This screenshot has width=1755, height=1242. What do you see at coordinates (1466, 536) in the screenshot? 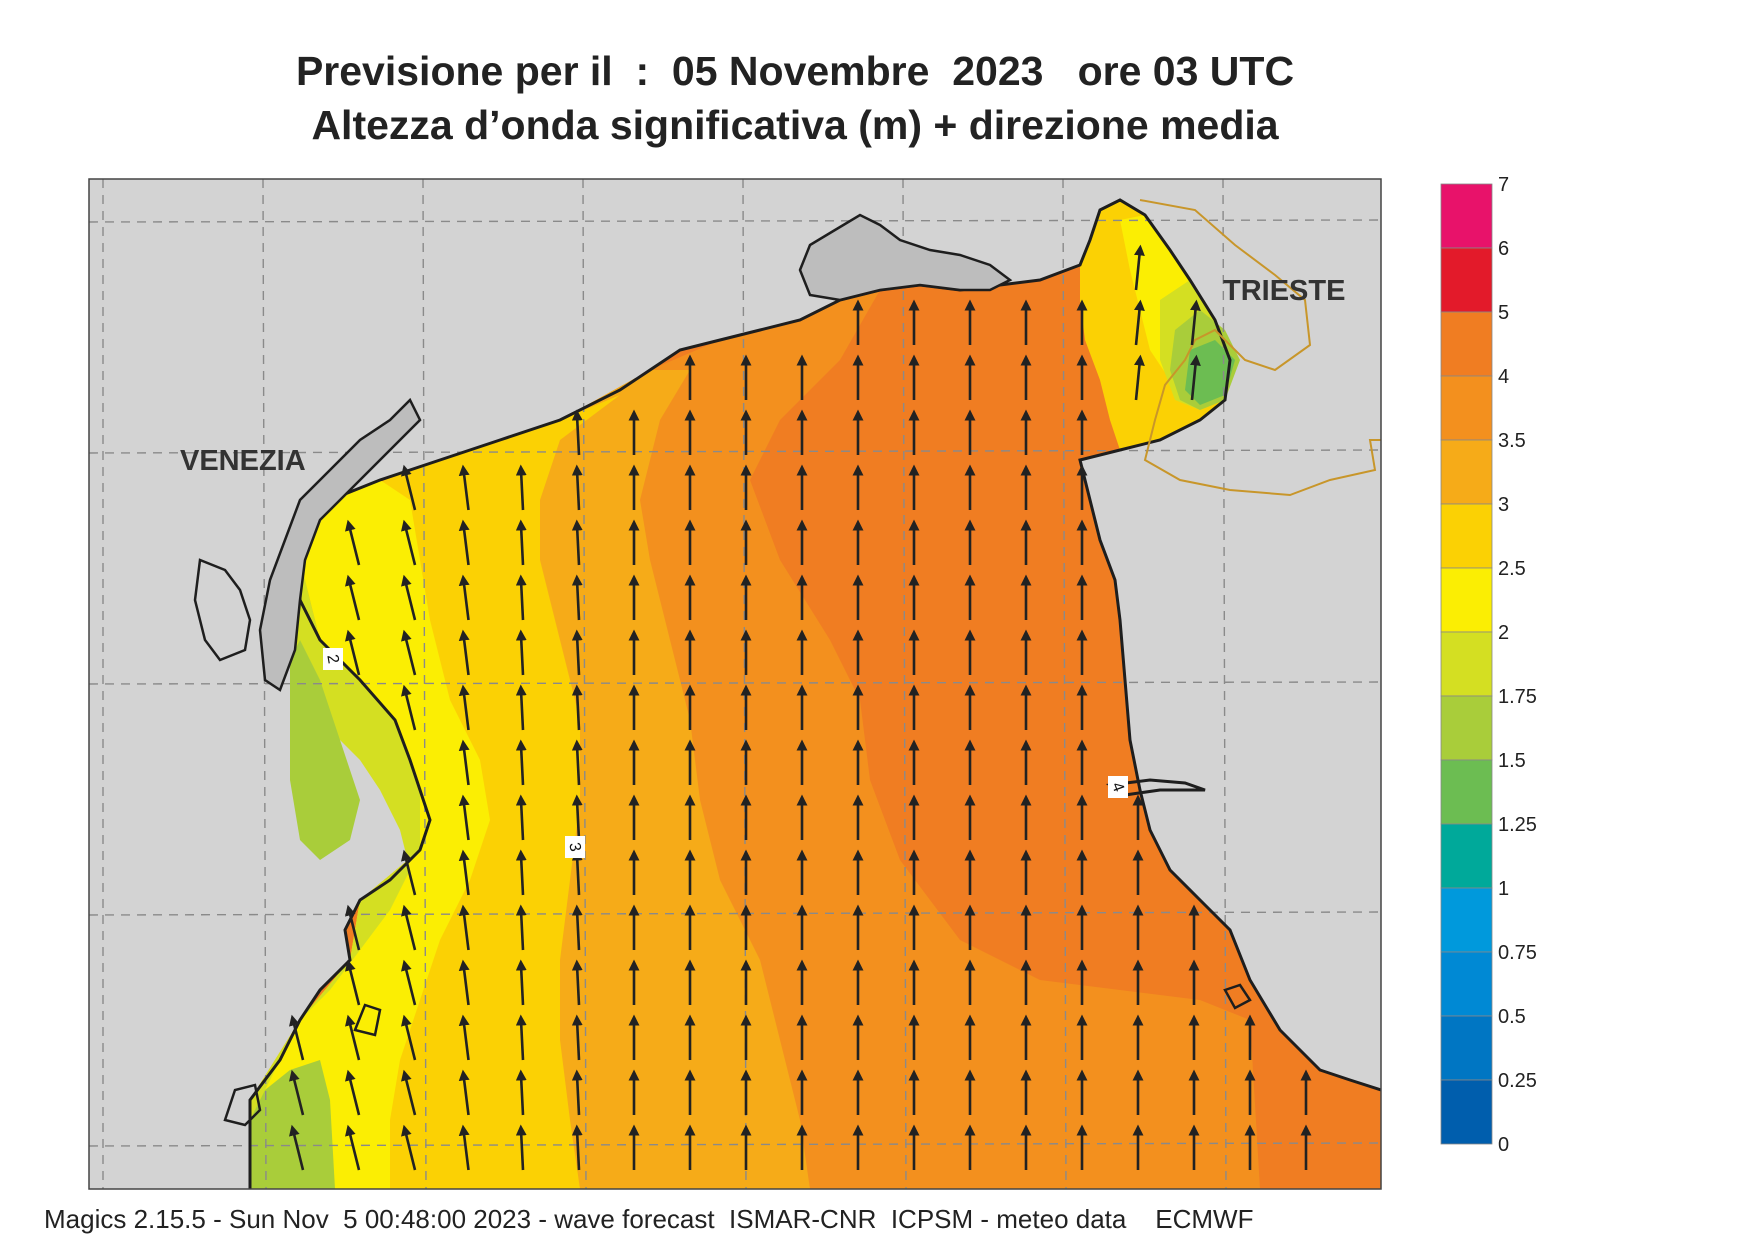
I see `legend-swatch-2.5-3` at bounding box center [1466, 536].